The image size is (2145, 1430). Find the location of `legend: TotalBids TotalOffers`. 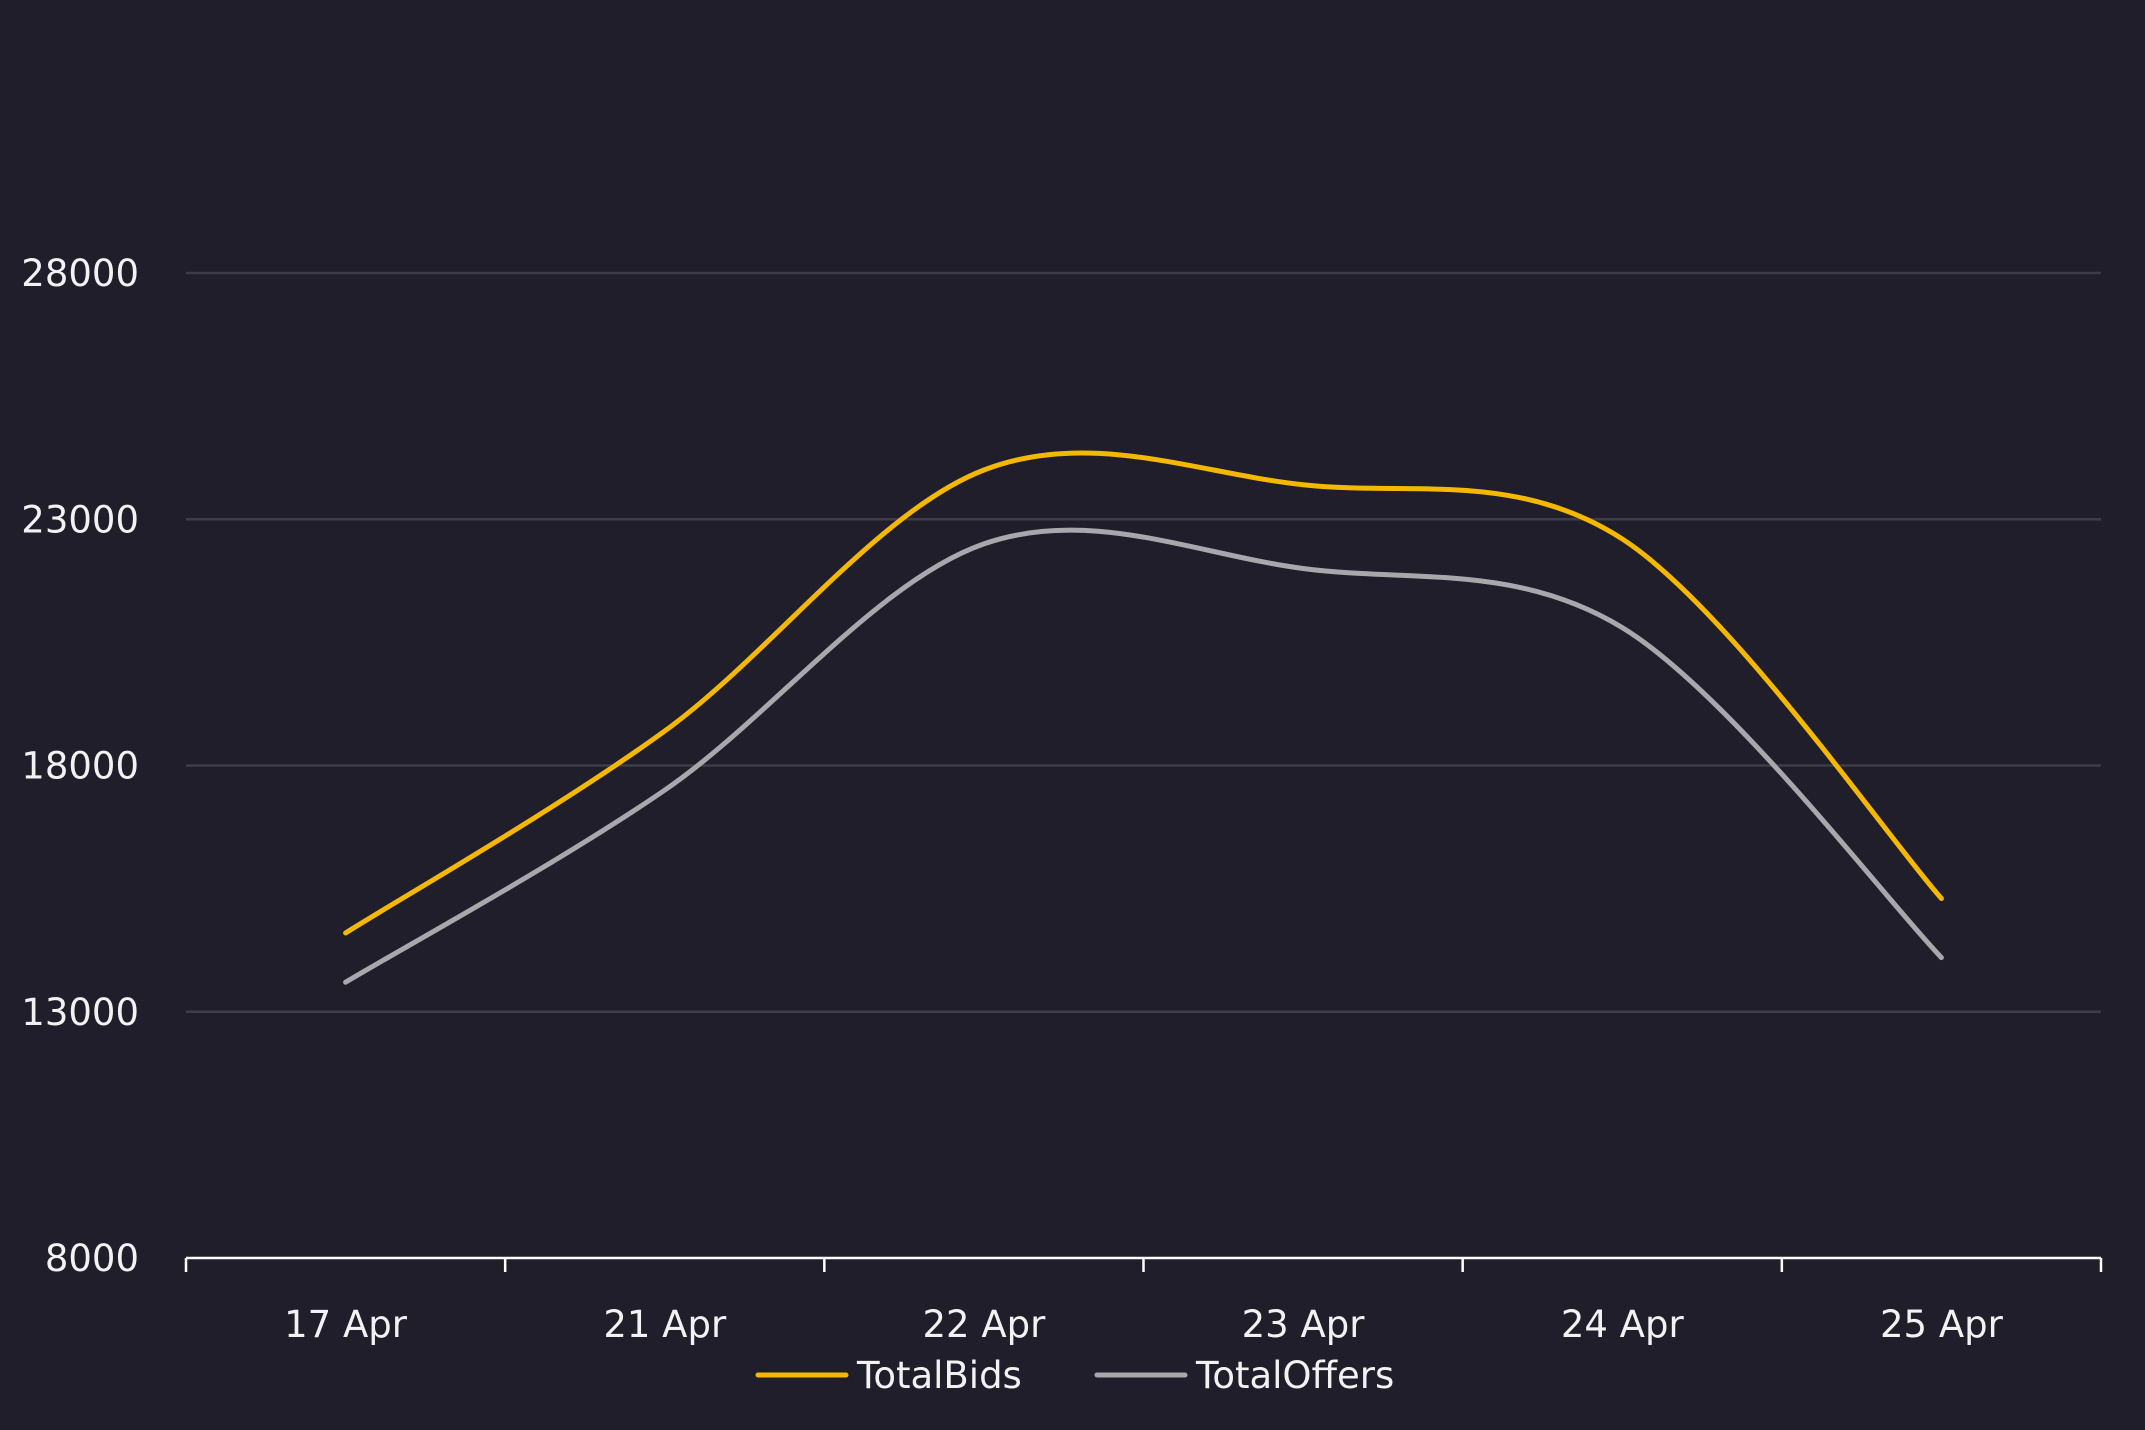

legend: TotalBids TotalOffers is located at coordinates (1074, 1375).